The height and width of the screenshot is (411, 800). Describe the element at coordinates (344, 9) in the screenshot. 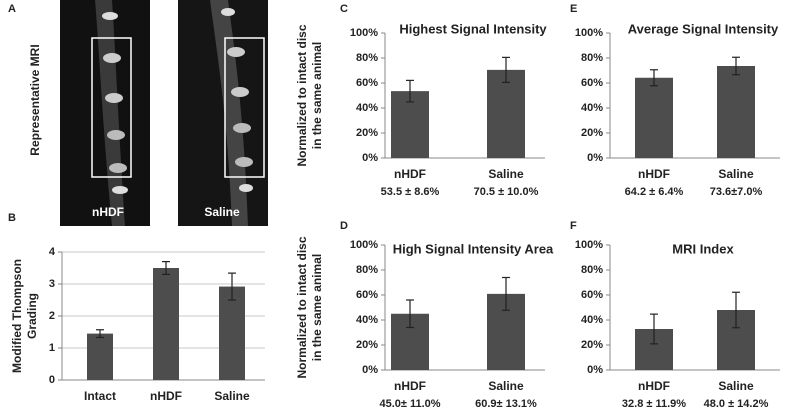

I see `panel-letter: C` at that location.